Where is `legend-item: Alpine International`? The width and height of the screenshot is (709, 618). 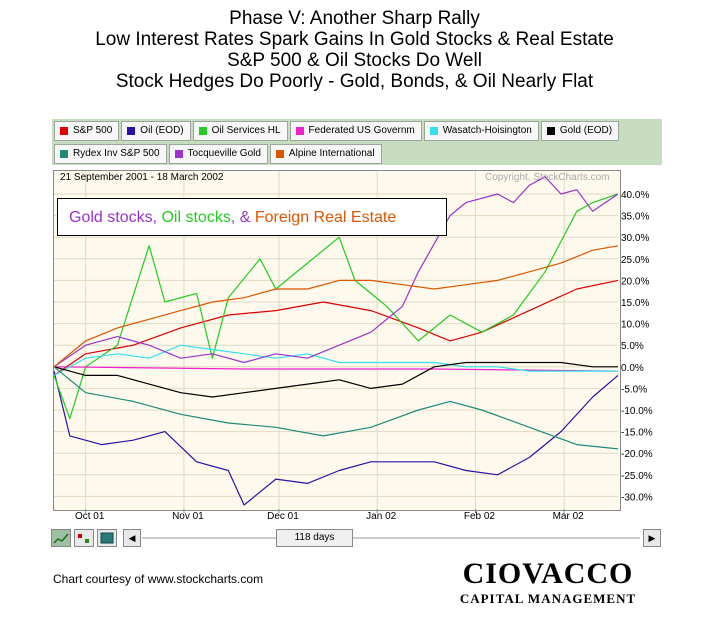 legend-item: Alpine International is located at coordinates (325, 154).